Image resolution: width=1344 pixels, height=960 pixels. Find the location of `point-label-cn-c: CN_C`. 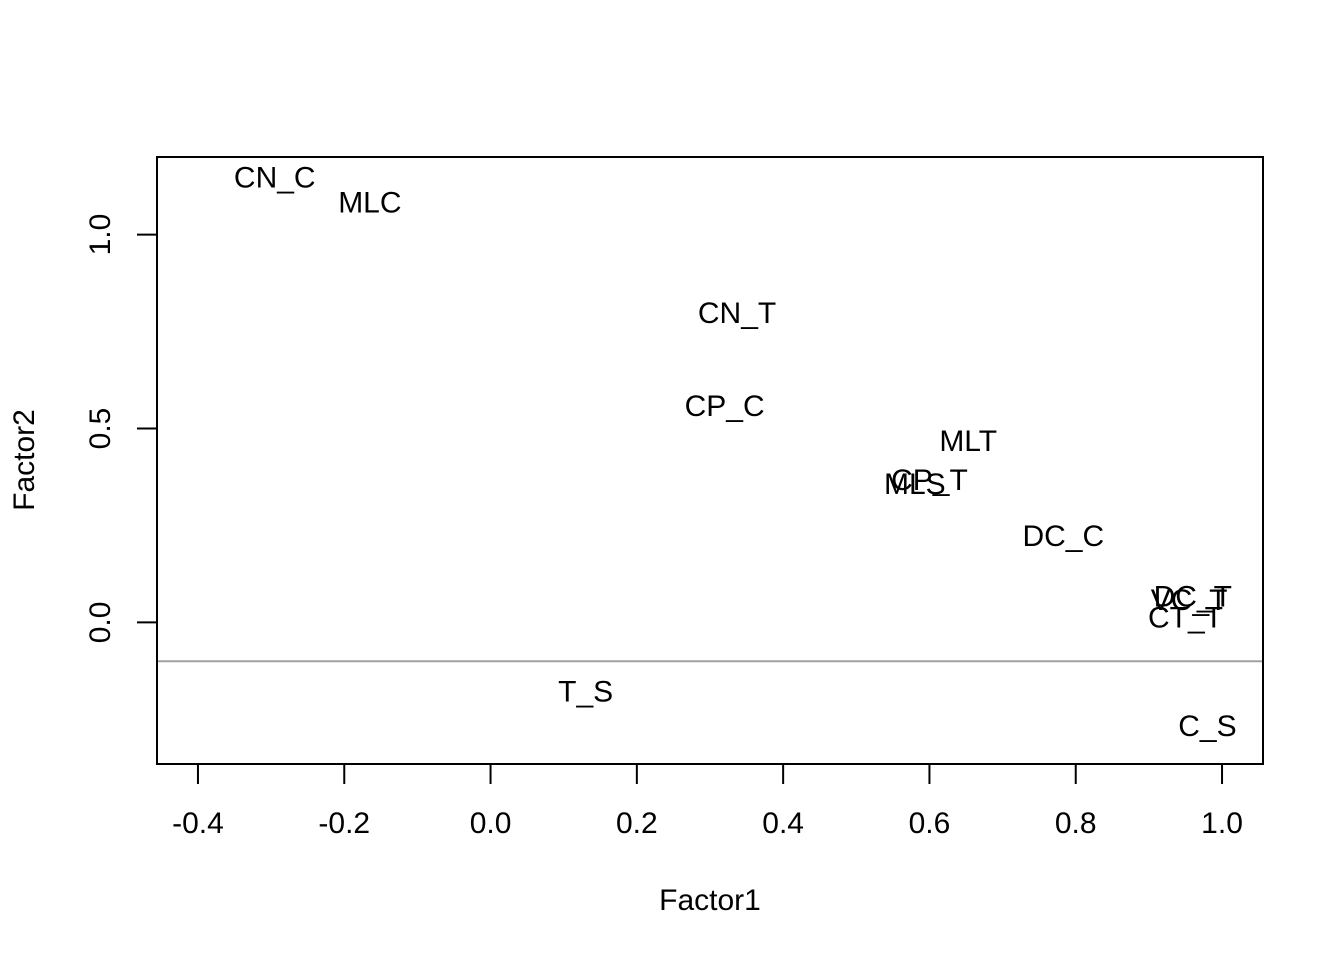

point-label-cn-c: CN_C is located at coordinates (275, 177).